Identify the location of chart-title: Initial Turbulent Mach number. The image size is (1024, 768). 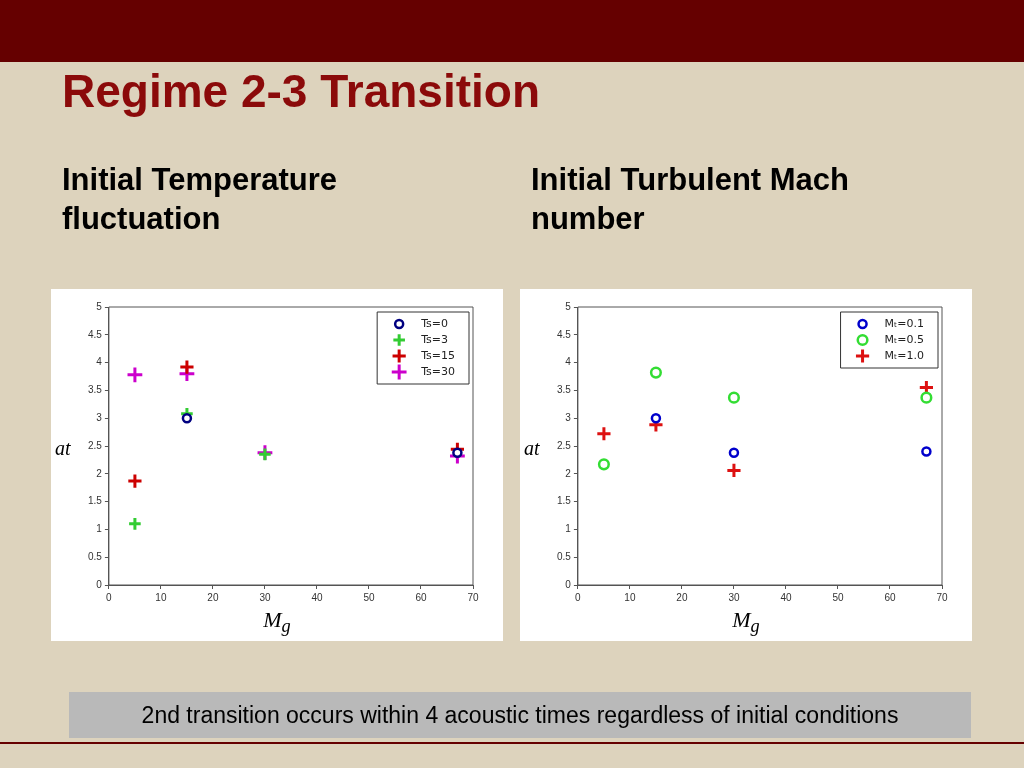
(691, 199).